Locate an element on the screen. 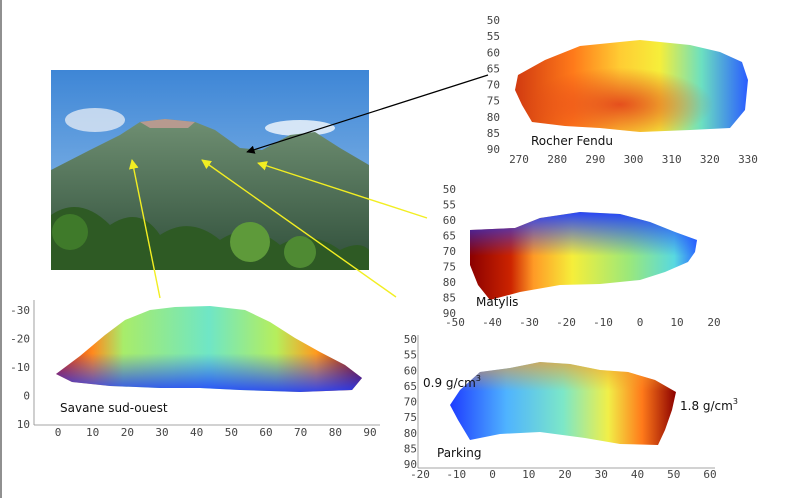 The image size is (789, 498). matylis-x-tick-5: 0 is located at coordinates (640, 322).